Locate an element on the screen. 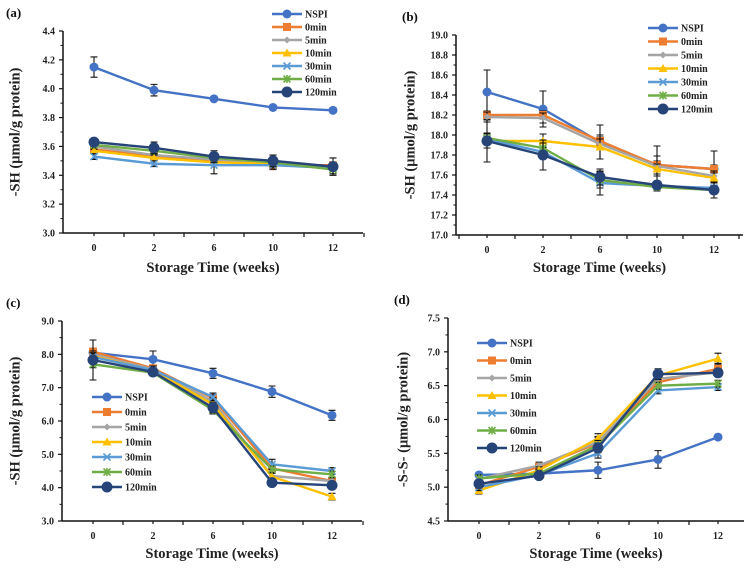 This screenshot has height=569, width=754. y-tick-label: 3.2 is located at coordinates (49, 205).